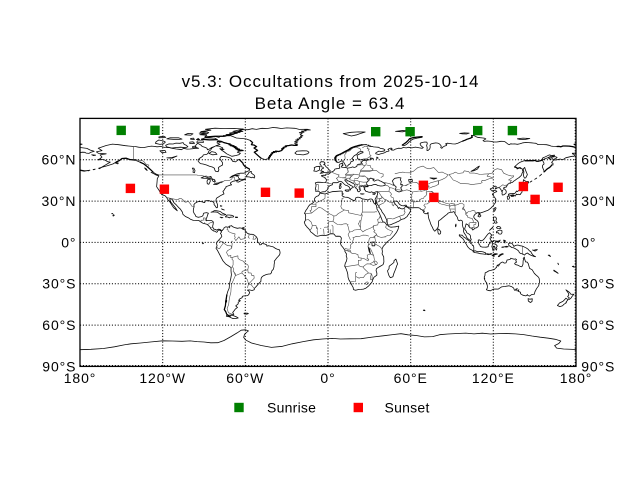 The height and width of the screenshot is (480, 640). Describe the element at coordinates (331, 81) in the screenshot. I see `svg-text:v5.3: Occultations from 2025-1: v5.3: Occultations from 2025-10-14` at that location.